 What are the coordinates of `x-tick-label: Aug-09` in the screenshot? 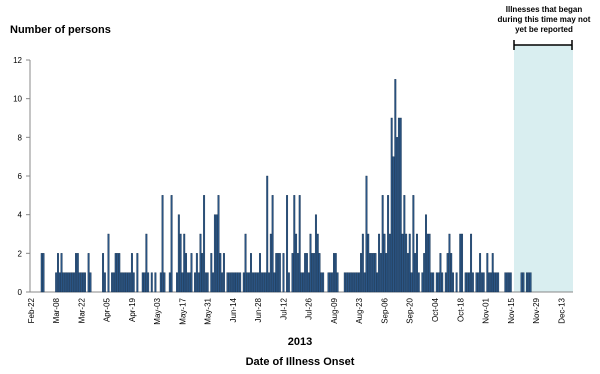 It's located at (334, 310).